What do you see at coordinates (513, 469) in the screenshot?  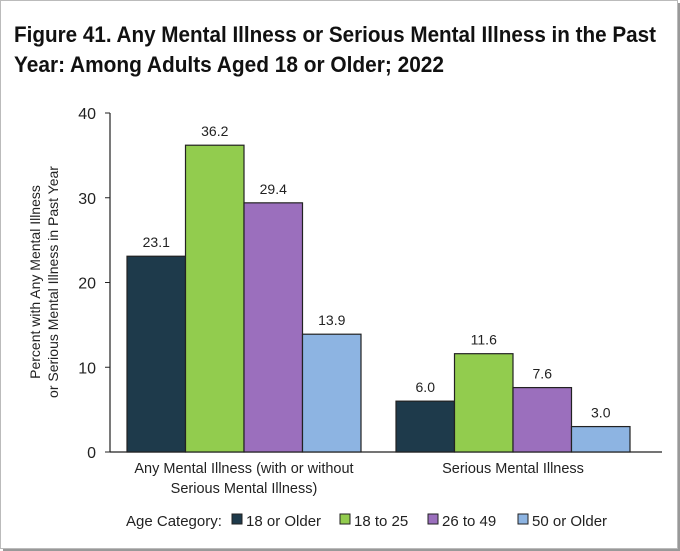 I see `category-label: Serious Mental Illness` at bounding box center [513, 469].